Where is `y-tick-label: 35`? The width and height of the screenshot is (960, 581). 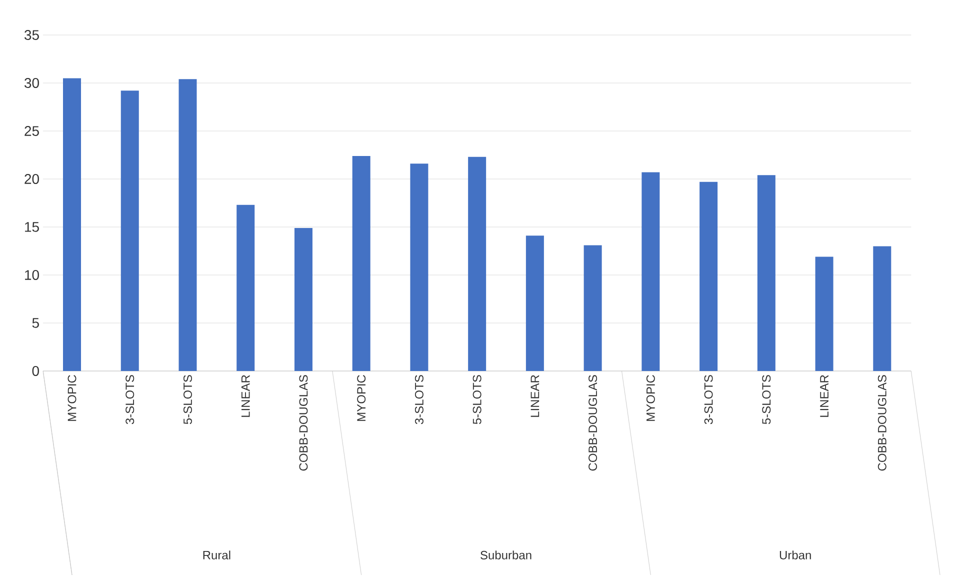
y-tick-label: 35 is located at coordinates (31, 35).